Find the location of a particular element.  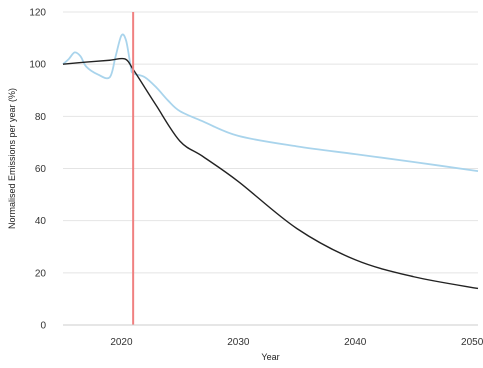

y-tick-label: 20 is located at coordinates (41, 273).